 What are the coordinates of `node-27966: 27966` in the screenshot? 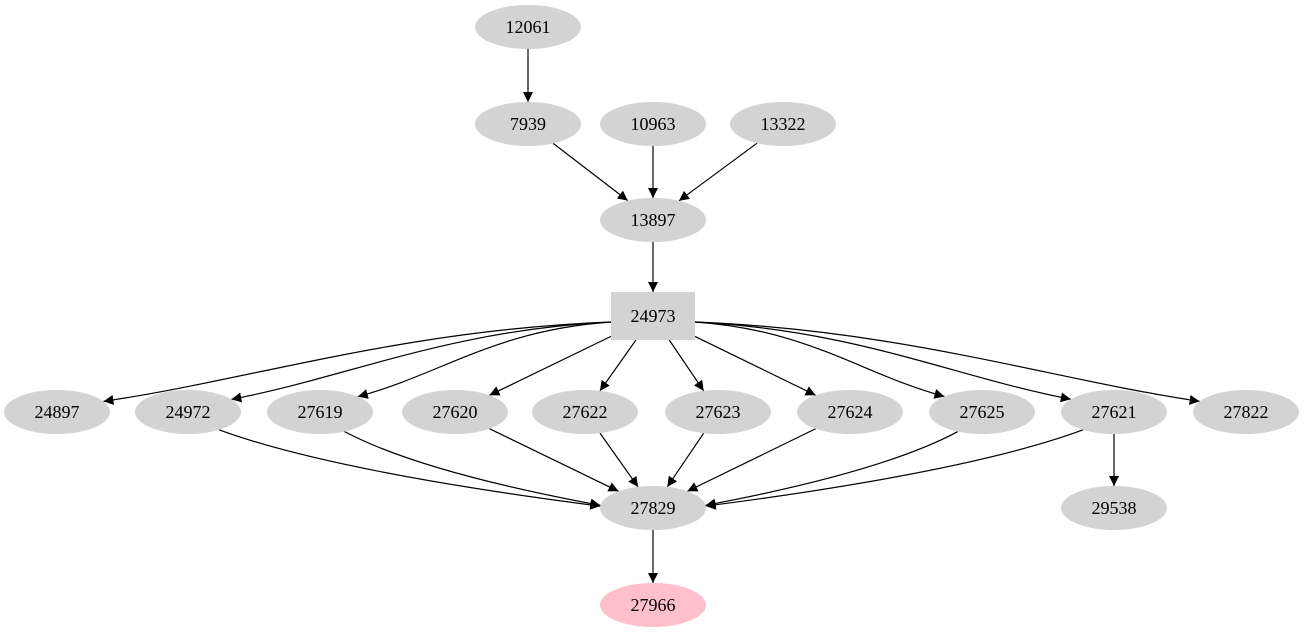 It's located at (653, 605).